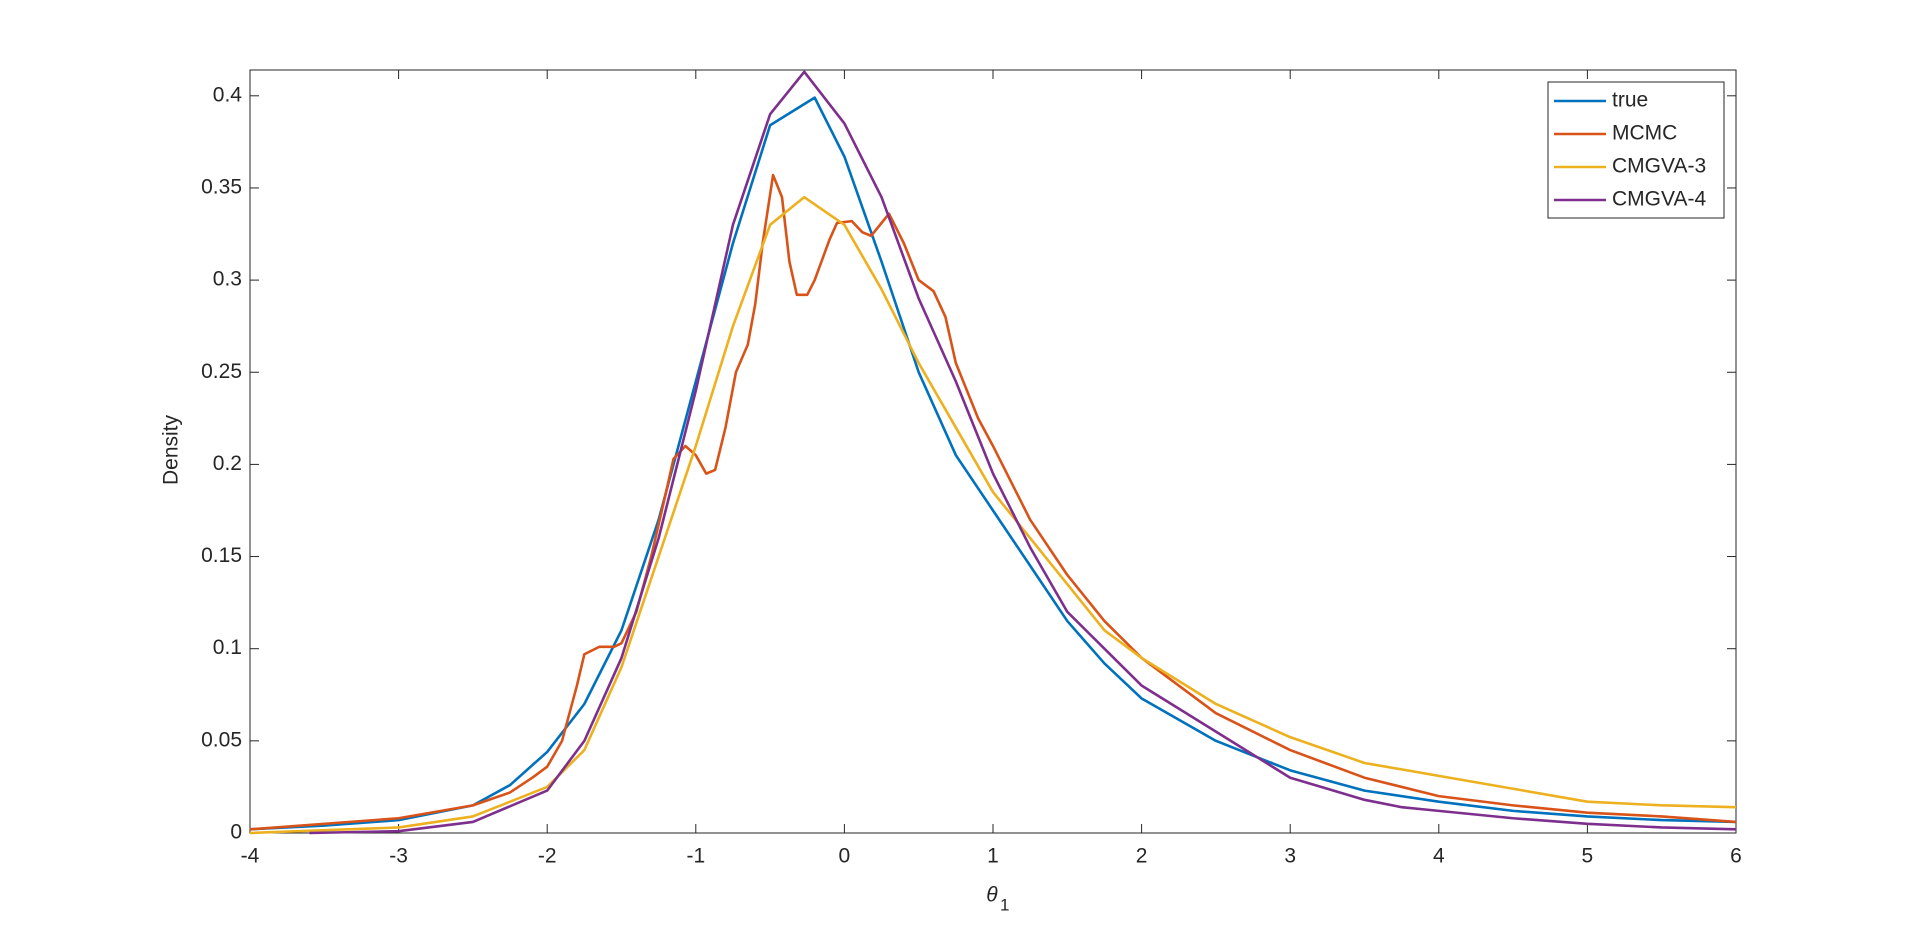 The height and width of the screenshot is (936, 1920). I want to click on legend: true MCMC CMGVA-3 CMGVA-4, so click(1636, 150).